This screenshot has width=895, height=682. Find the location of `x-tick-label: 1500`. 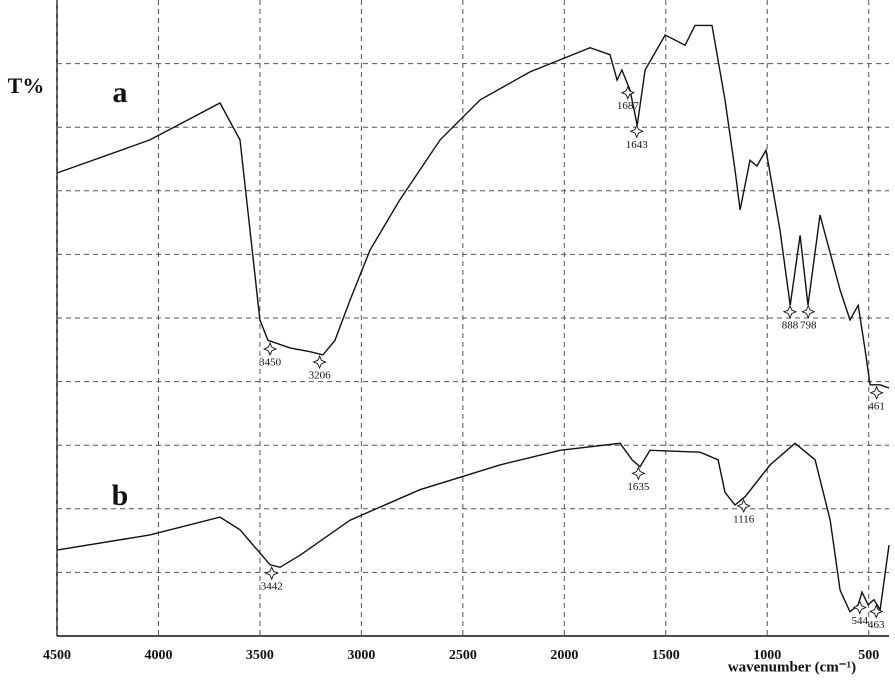

x-tick-label: 1500 is located at coordinates (666, 655).